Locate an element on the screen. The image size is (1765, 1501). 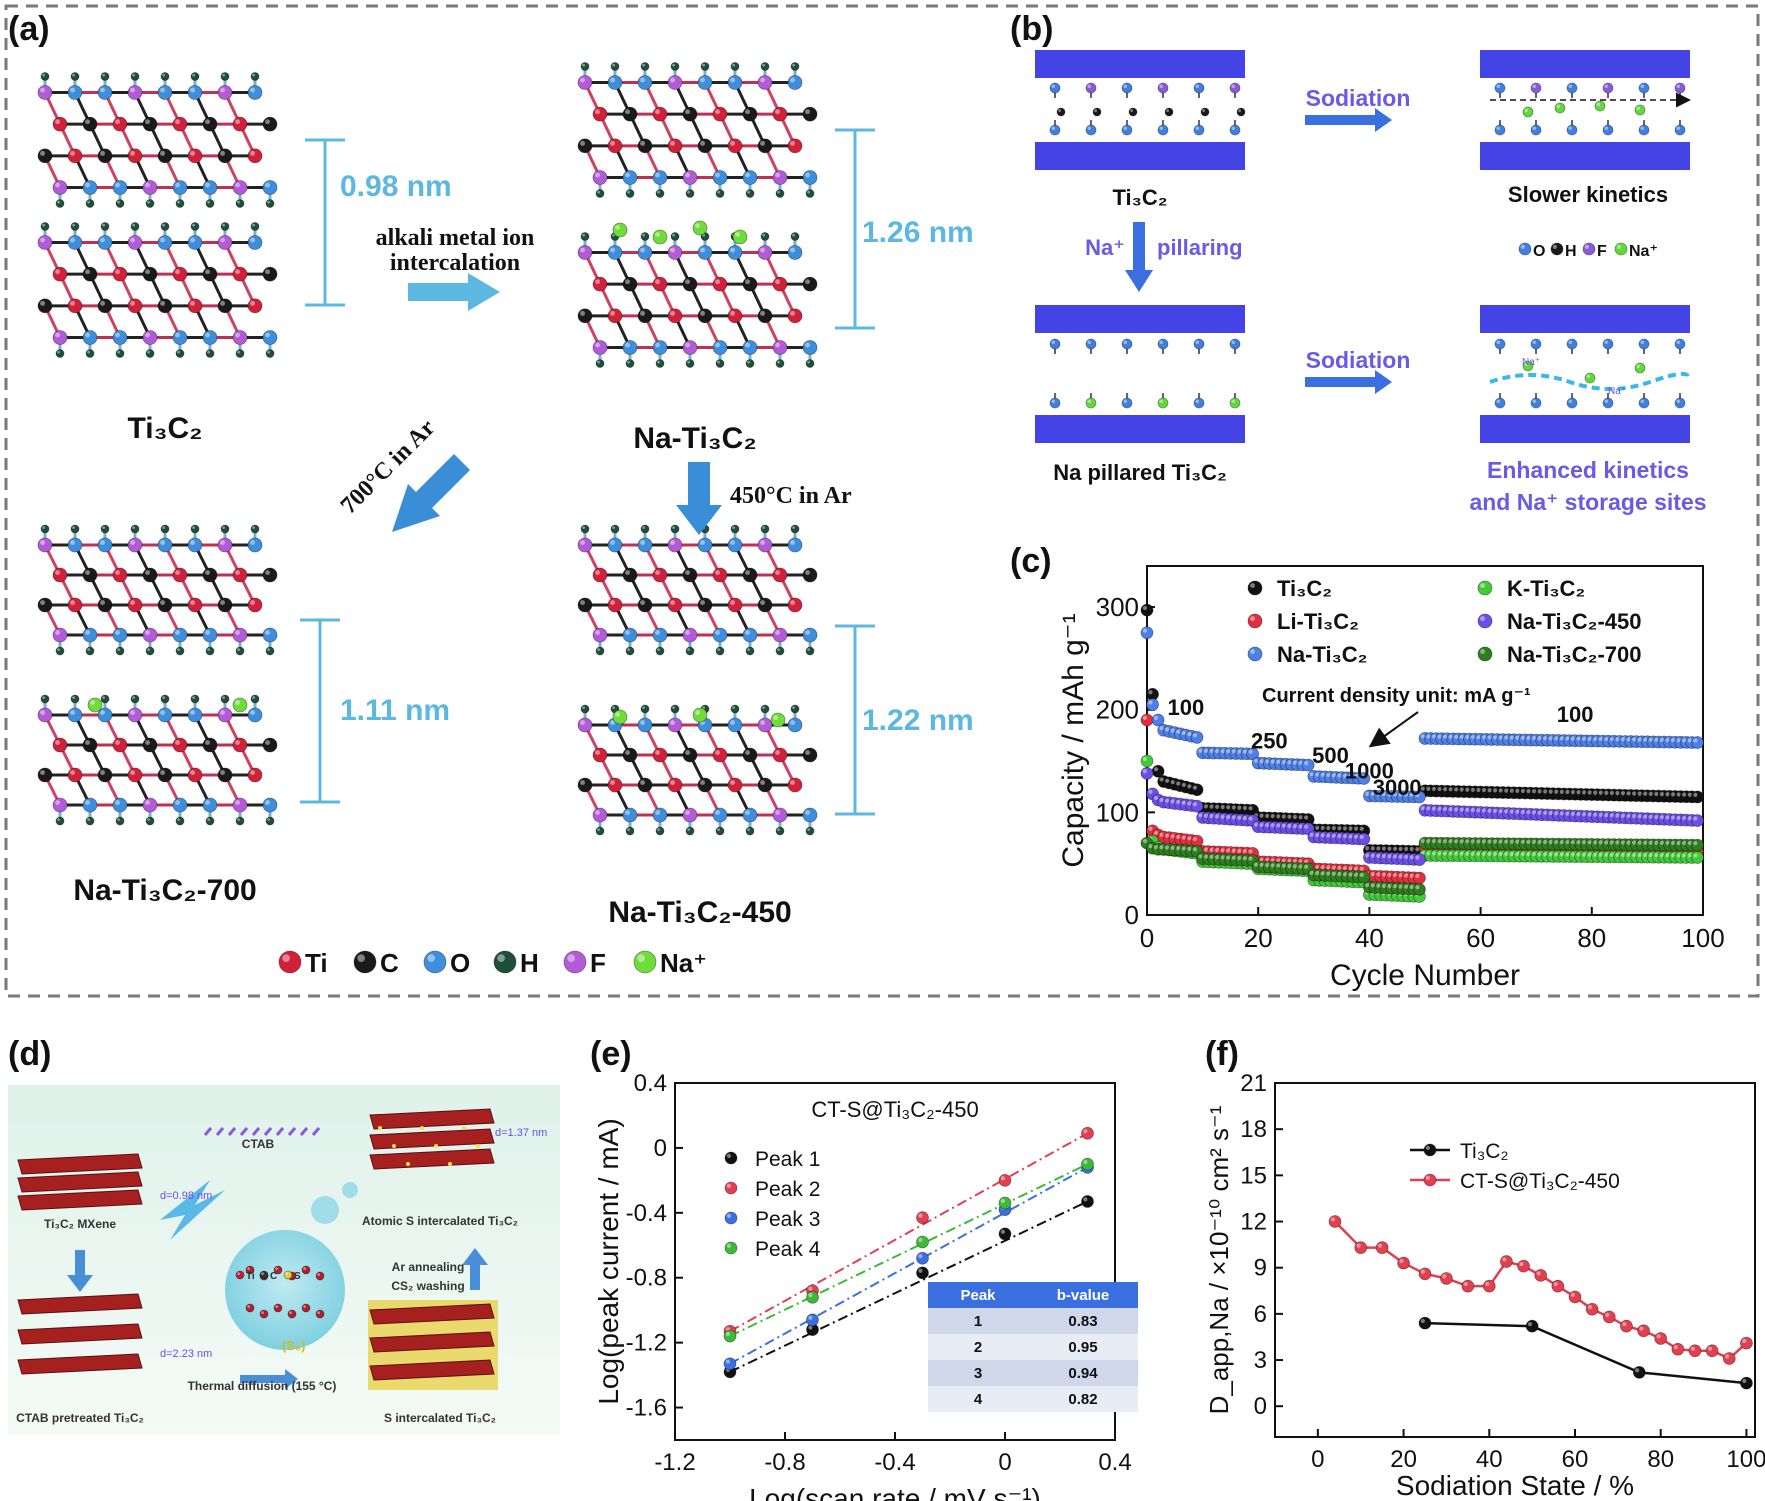
y-tick-label: 12 is located at coordinates (1253, 1222).